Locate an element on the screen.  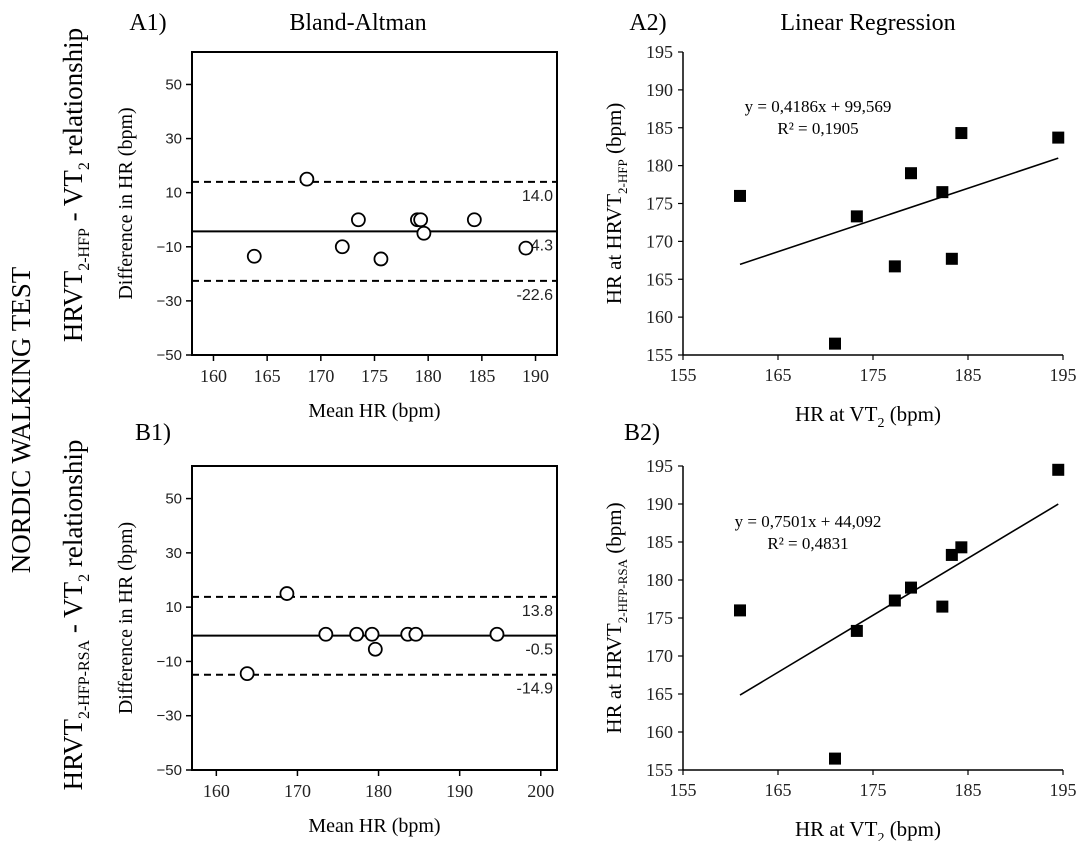
y-axis-label-subscript: 2-HFP is located at coordinates (622, 176).